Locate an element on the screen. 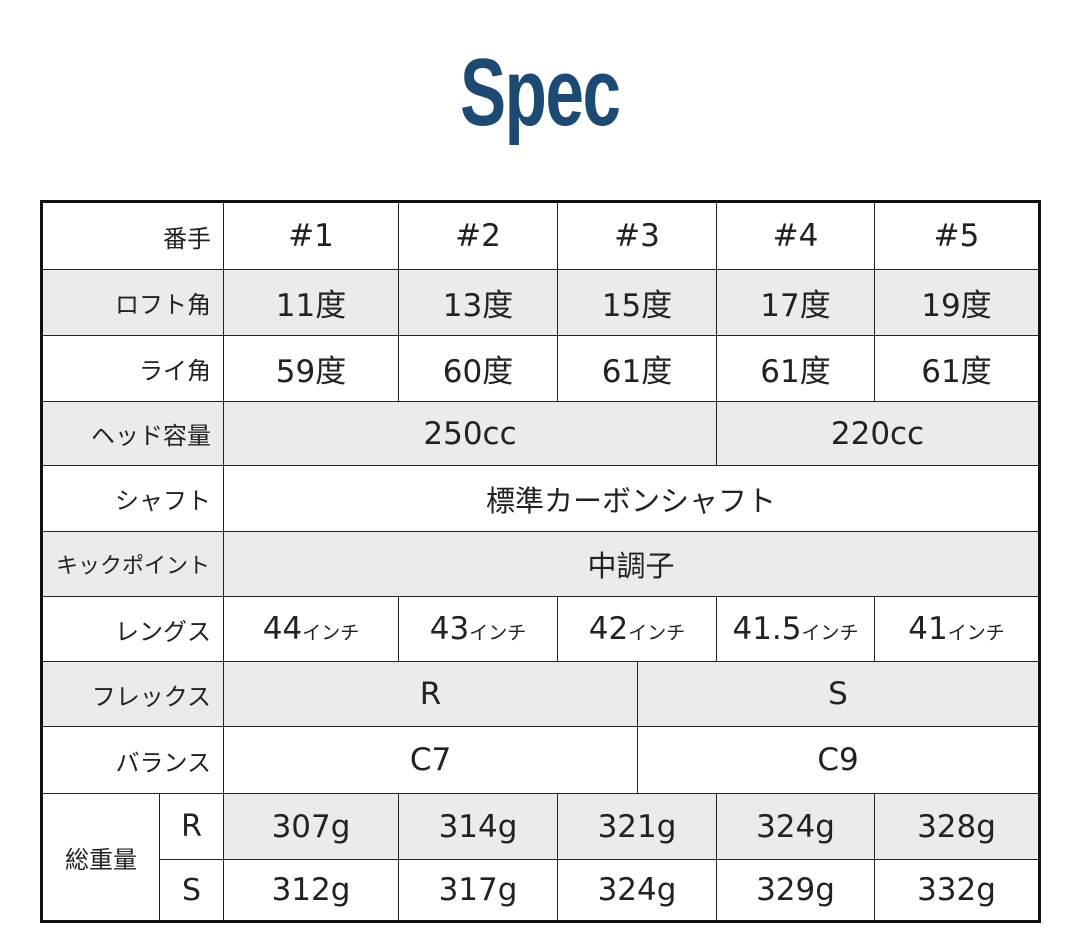 The height and width of the screenshot is (933, 1080). length-value: 41.5インチ is located at coordinates (796, 629).